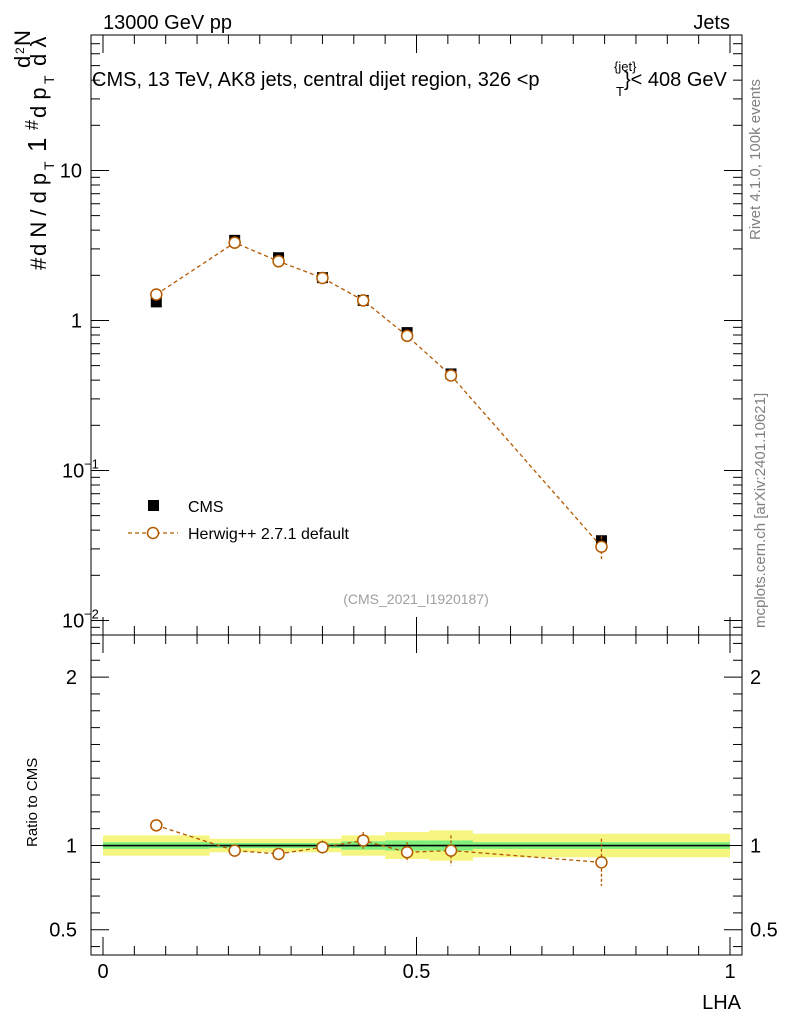 This screenshot has width=786, height=1024. What do you see at coordinates (269, 534) in the screenshot?
I see `legend-mc-label: Herwig++ 2.7.1 default` at bounding box center [269, 534].